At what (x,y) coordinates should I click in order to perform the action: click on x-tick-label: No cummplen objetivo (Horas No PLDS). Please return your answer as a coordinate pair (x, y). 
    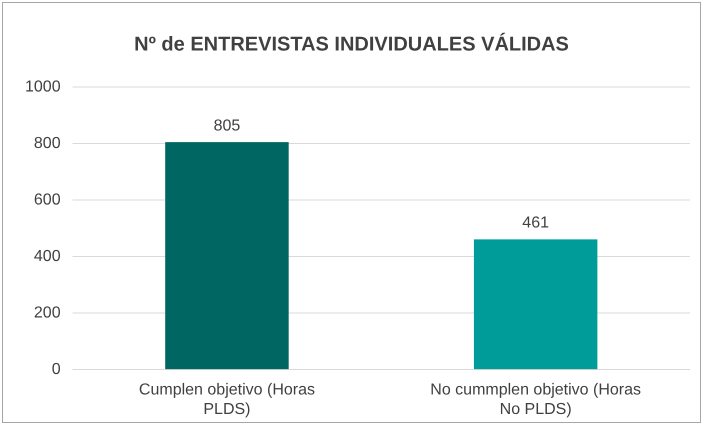
    Looking at the image, I should click on (536, 400).